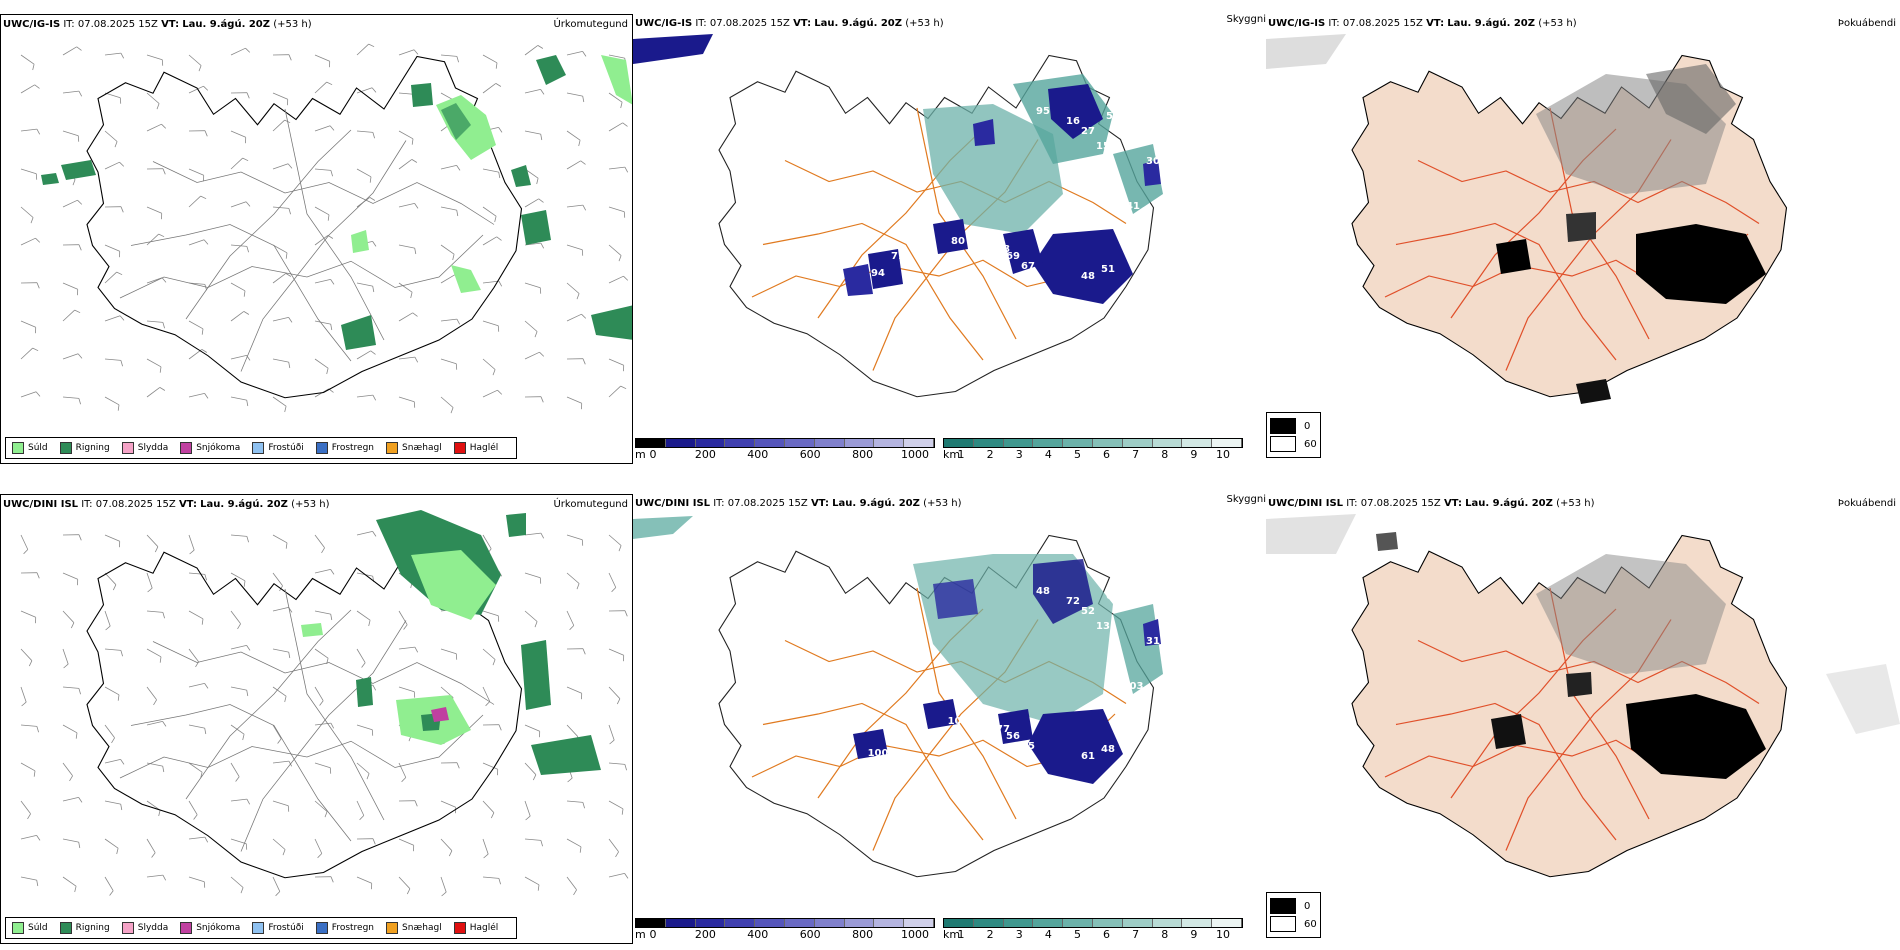 The width and height of the screenshot is (1900, 950). I want to click on colorbar-tick: 9, so click(1194, 454).